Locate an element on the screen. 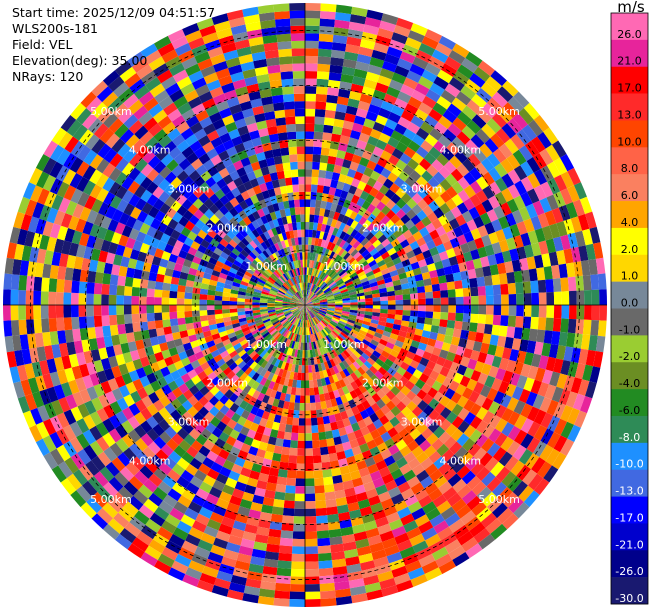  colorbar-tick-label: 6.0 is located at coordinates (630, 195).